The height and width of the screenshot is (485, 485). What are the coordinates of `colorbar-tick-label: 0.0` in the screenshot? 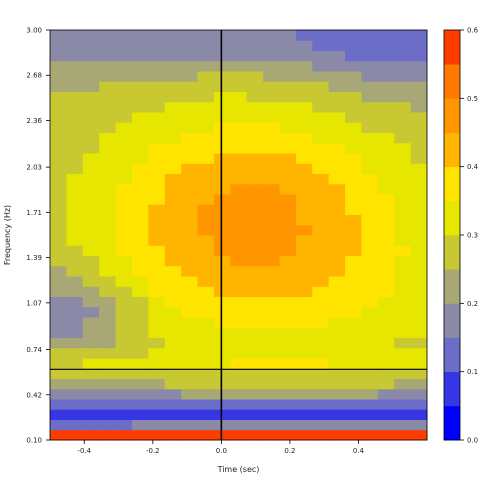 It's located at (472, 441).